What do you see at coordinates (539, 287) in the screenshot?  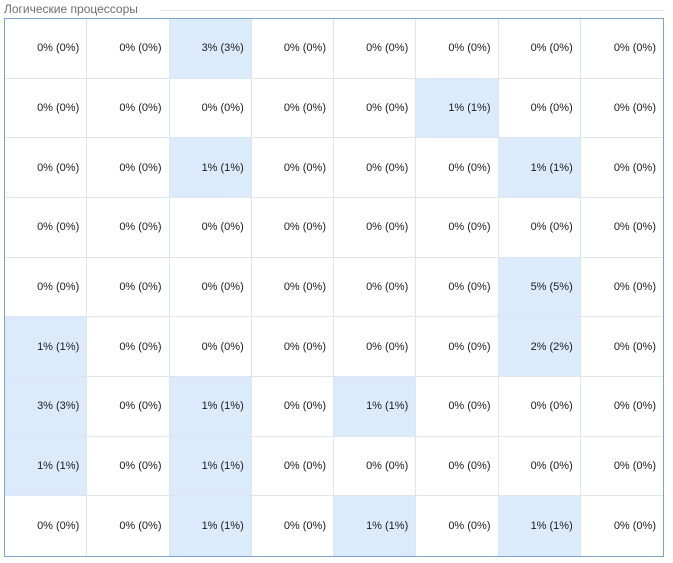 I see `processor-cell: 5% (5%)` at bounding box center [539, 287].